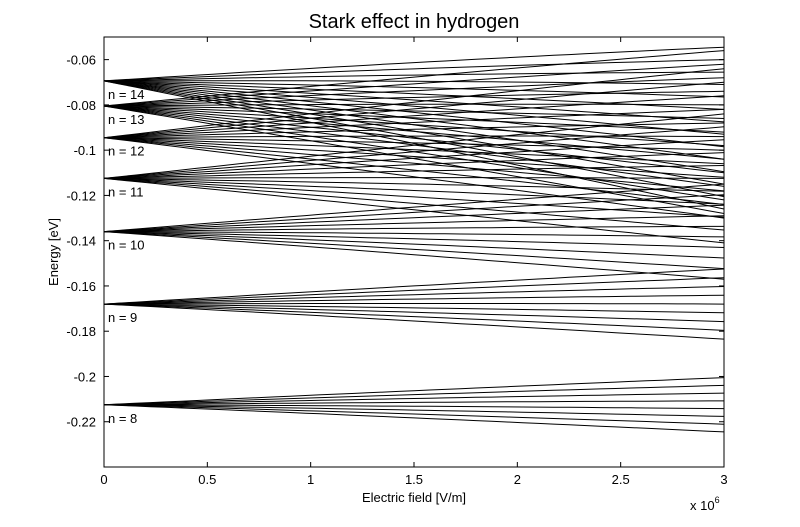  What do you see at coordinates (414, 22) in the screenshot?
I see `chart-title: Stark effect in hydrogen` at bounding box center [414, 22].